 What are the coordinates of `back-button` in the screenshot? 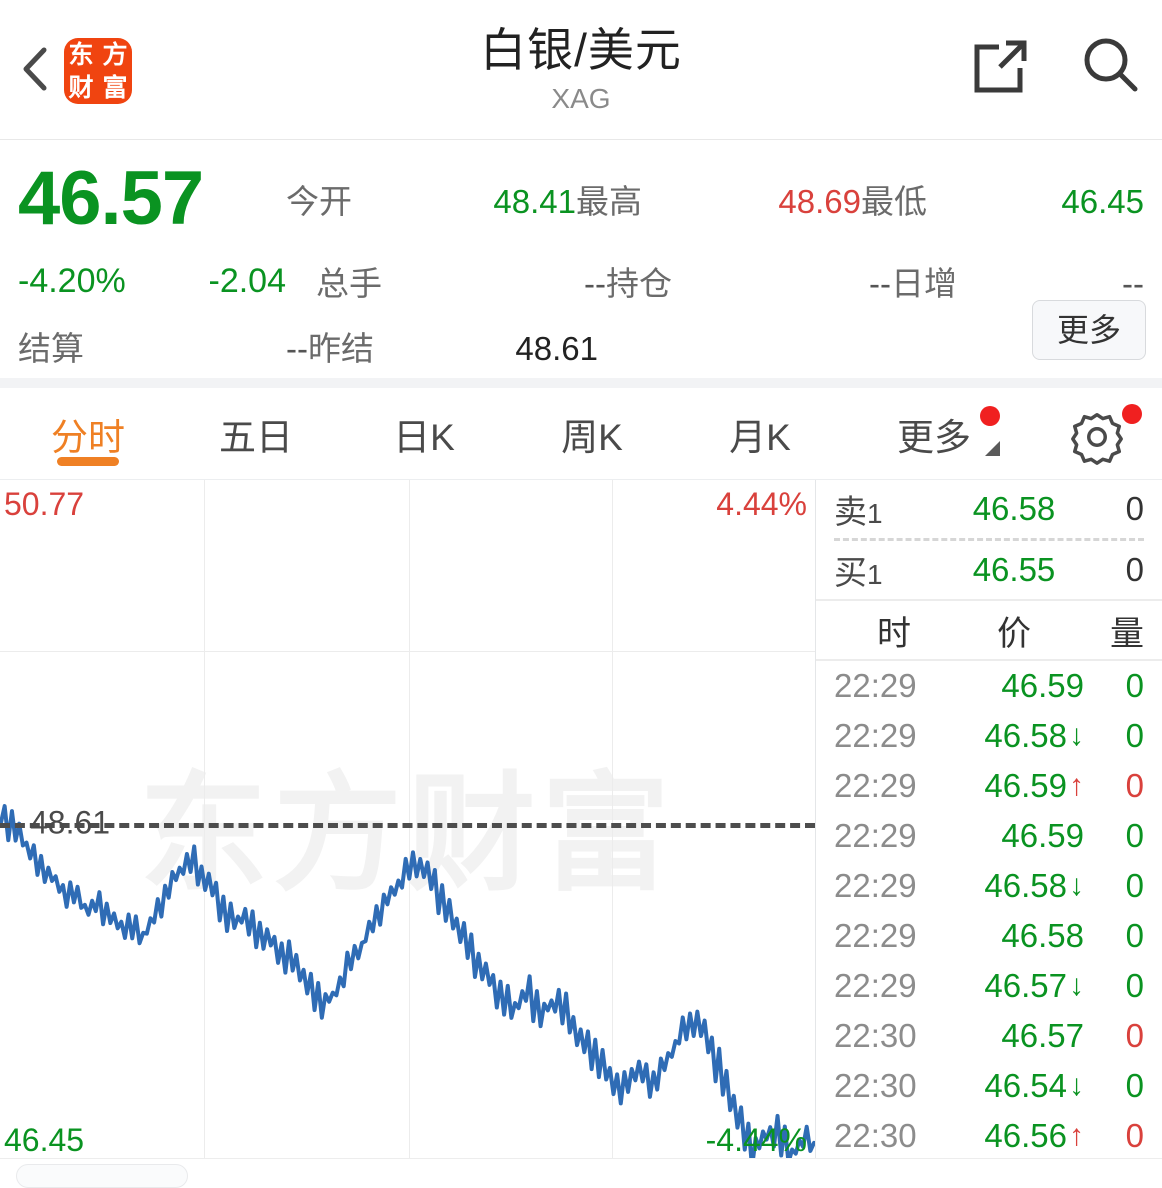 It's located at (35, 69).